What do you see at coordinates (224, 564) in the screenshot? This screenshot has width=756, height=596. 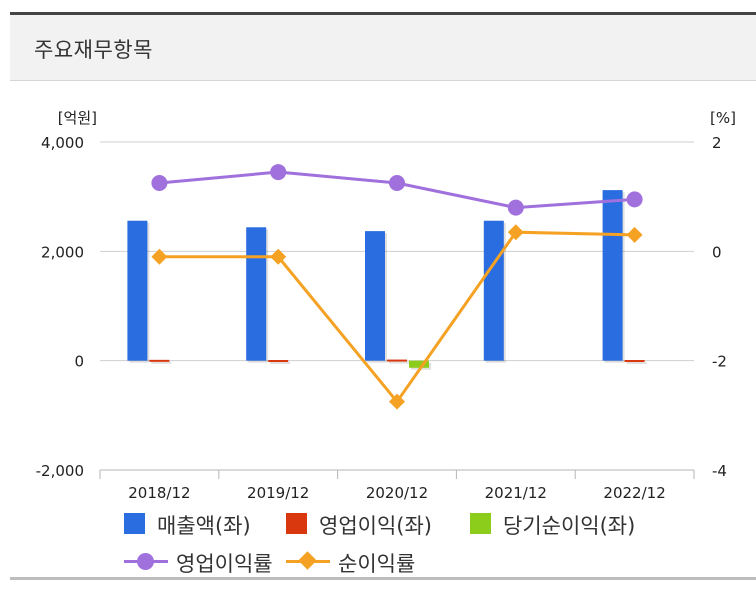 I see `legend-label-operating-margin: 영업이익률` at bounding box center [224, 564].